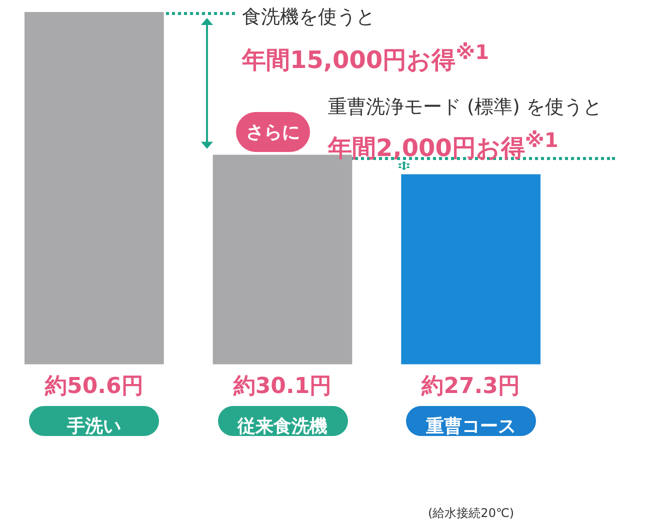 The height and width of the screenshot is (522, 655). What do you see at coordinates (273, 132) in the screenshot?
I see `annotation: さらに` at bounding box center [273, 132].